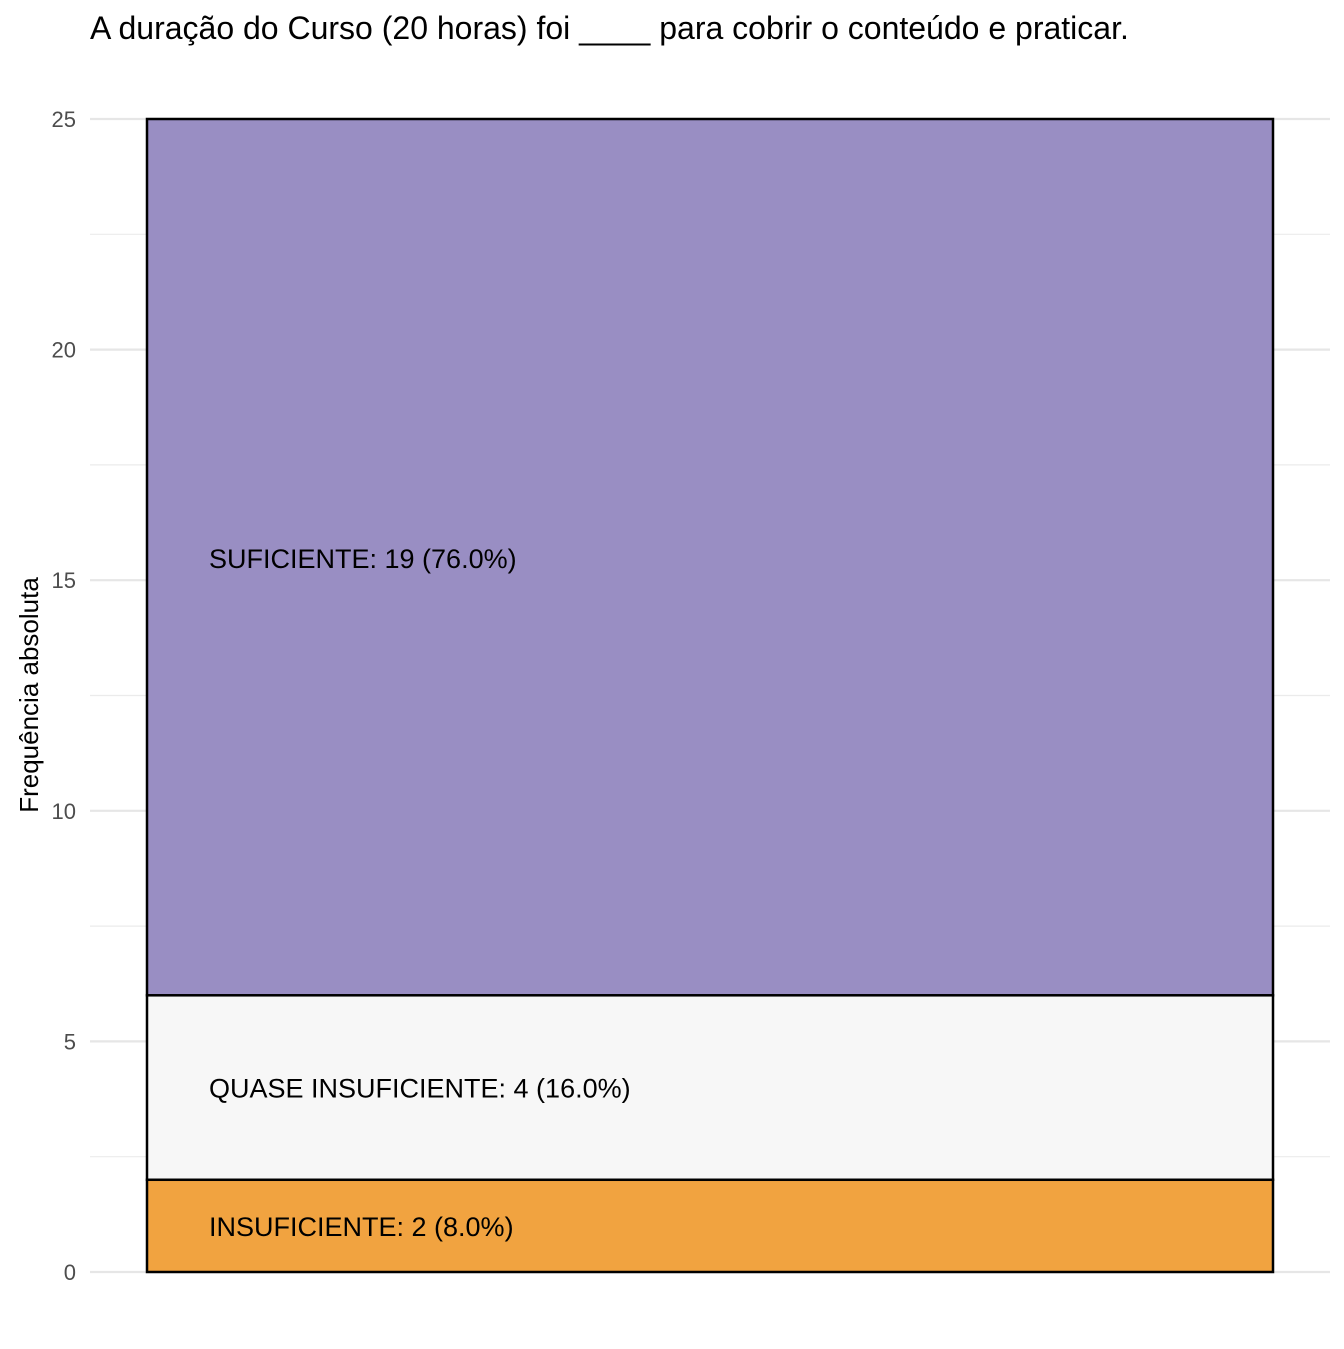 The height and width of the screenshot is (1349, 1344). I want to click on y-tick-label: 15, so click(64, 580).